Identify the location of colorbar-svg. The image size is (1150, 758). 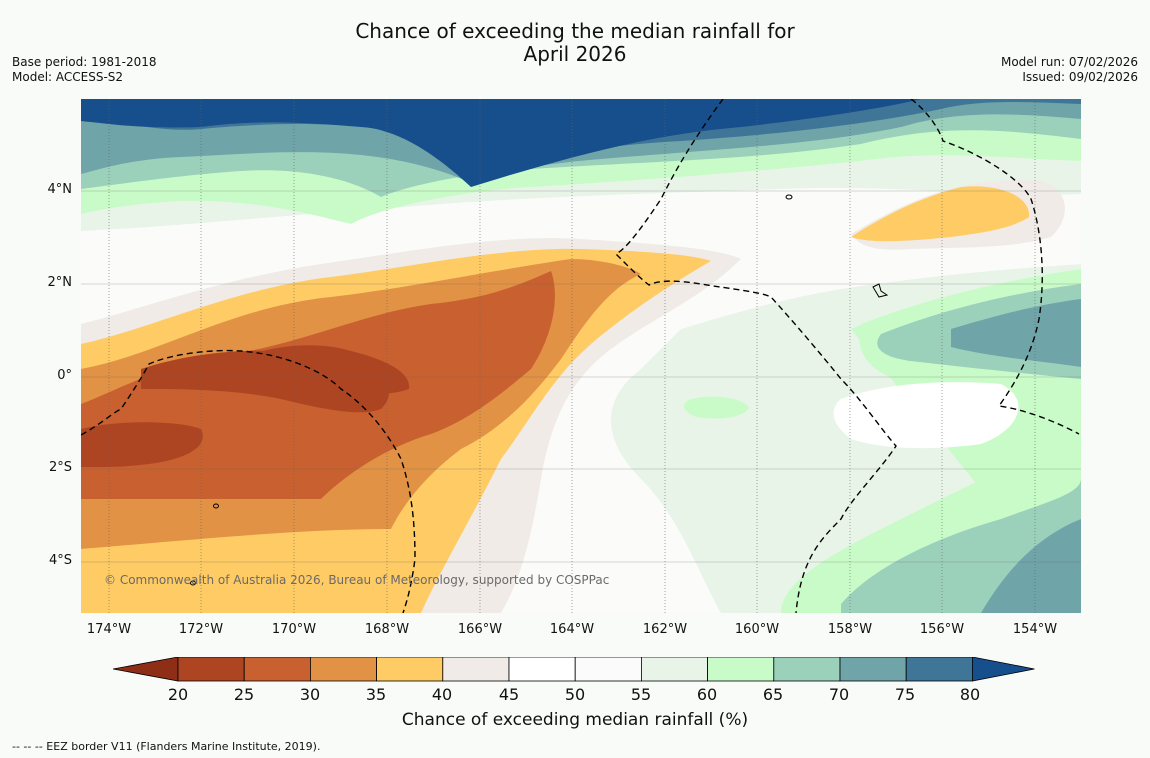
(573, 669).